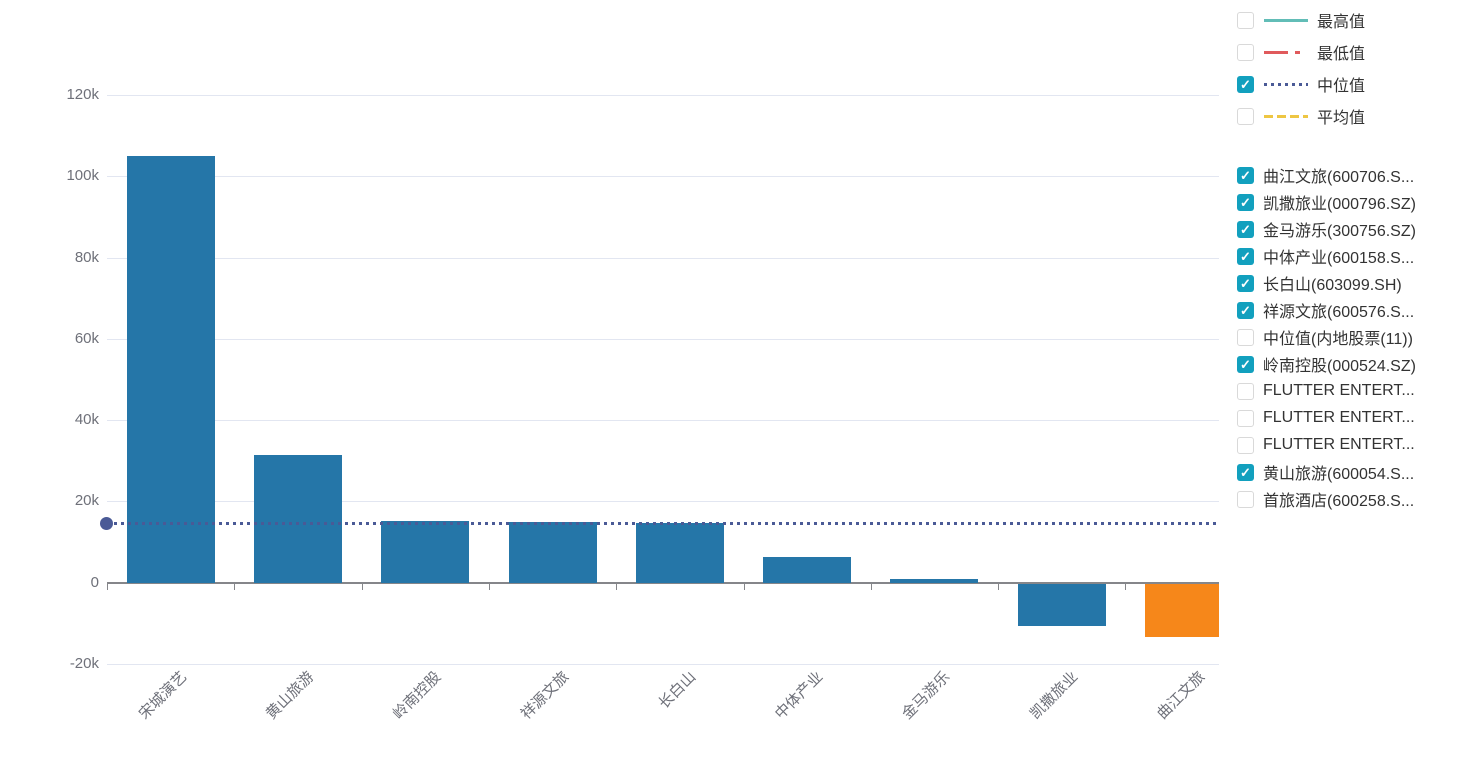  Describe the element at coordinates (86, 257) in the screenshot. I see `y-axis-tick-label: 80k` at that location.